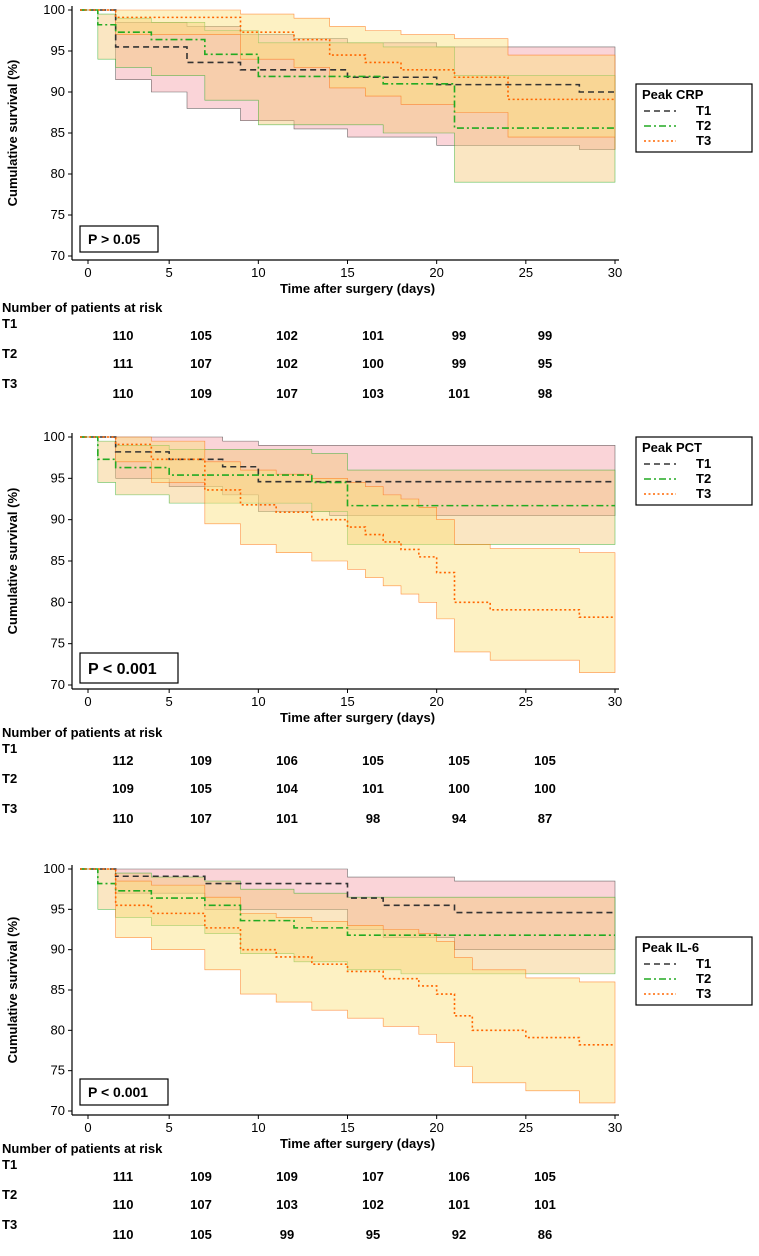 This screenshot has height=1256, width=759. I want to click on risk-count: 111, so click(123, 1176).